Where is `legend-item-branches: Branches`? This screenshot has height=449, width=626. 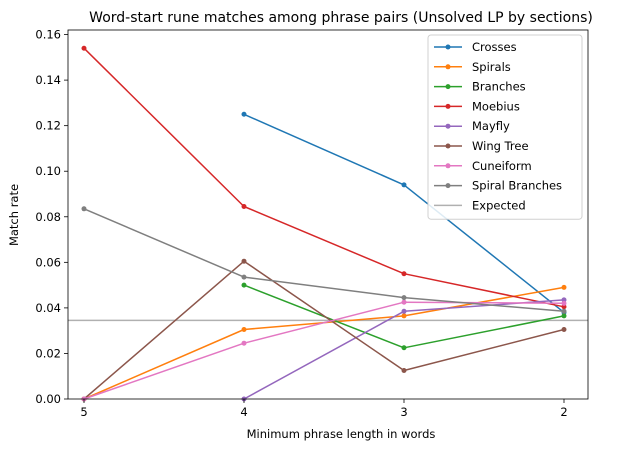 legend-item-branches: Branches is located at coordinates (480, 87).